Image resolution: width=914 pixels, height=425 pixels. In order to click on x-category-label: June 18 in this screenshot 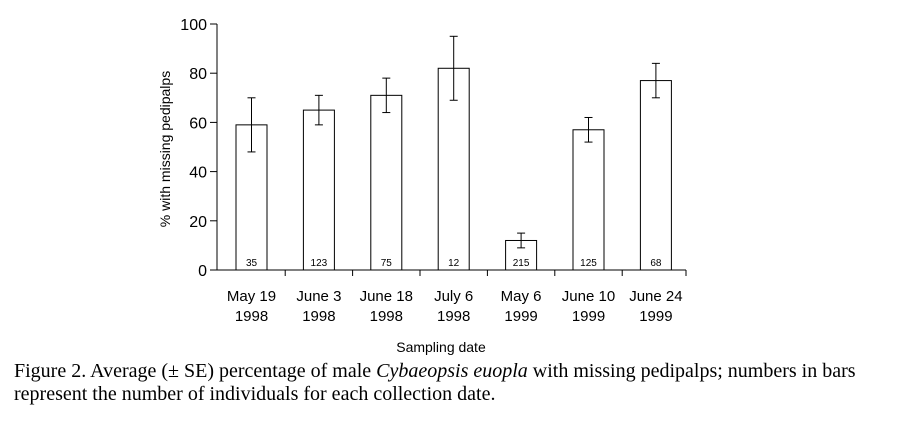, I will do `click(386, 296)`.